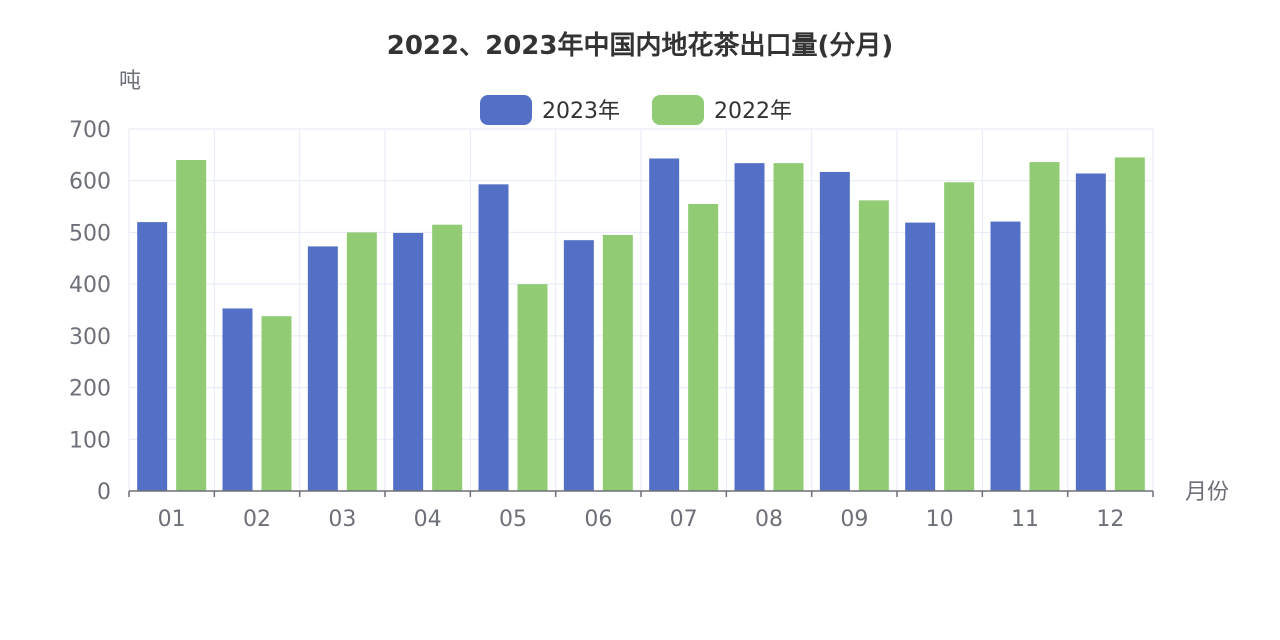 The height and width of the screenshot is (640, 1280). I want to click on x-tick-label: 08, so click(769, 519).